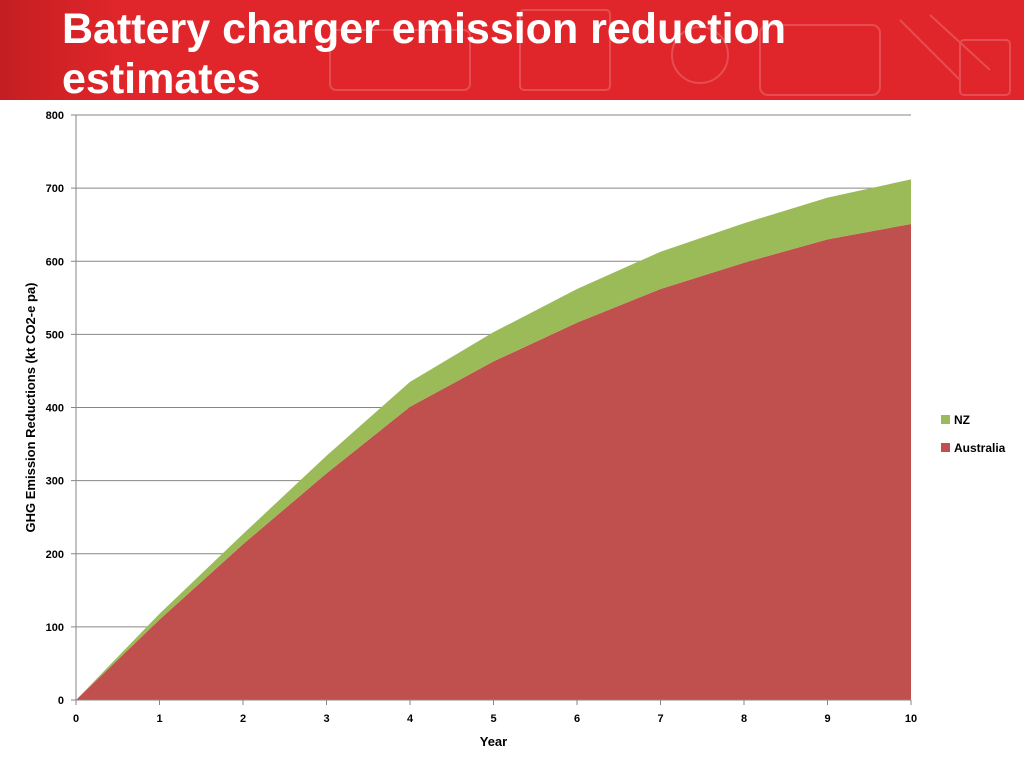 The image size is (1024, 768). What do you see at coordinates (577, 719) in the screenshot?
I see `x-tick-label: 6` at bounding box center [577, 719].